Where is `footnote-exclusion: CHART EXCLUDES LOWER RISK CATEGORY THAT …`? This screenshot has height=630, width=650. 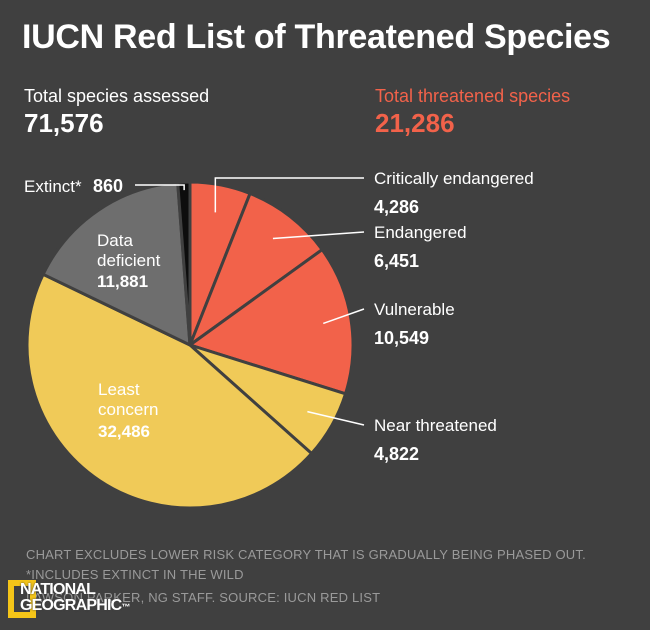 footnote-exclusion: CHART EXCLUDES LOWER RISK CATEGORY THAT … is located at coordinates (306, 554).